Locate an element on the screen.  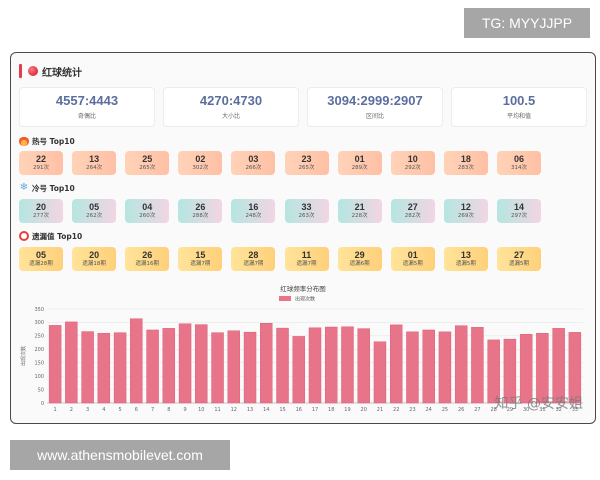
x-tick-label: 8 is located at coordinates (168, 410).